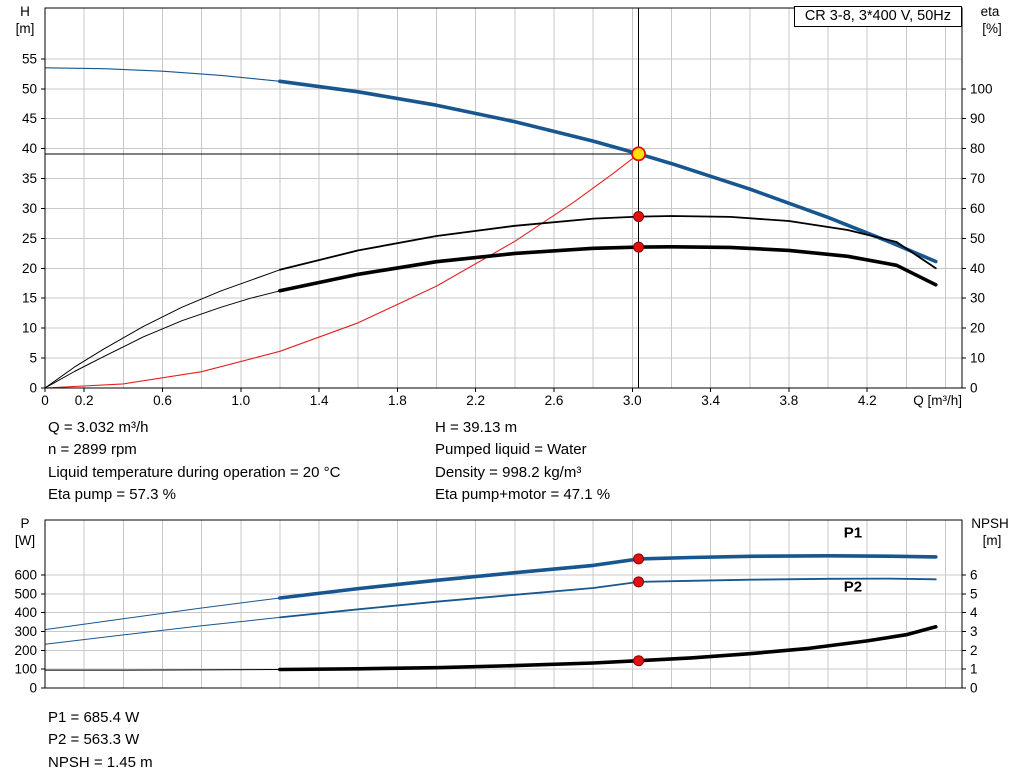 This screenshot has height=781, width=1024. I want to click on y-right-axis-label: NPSH, so click(990, 523).